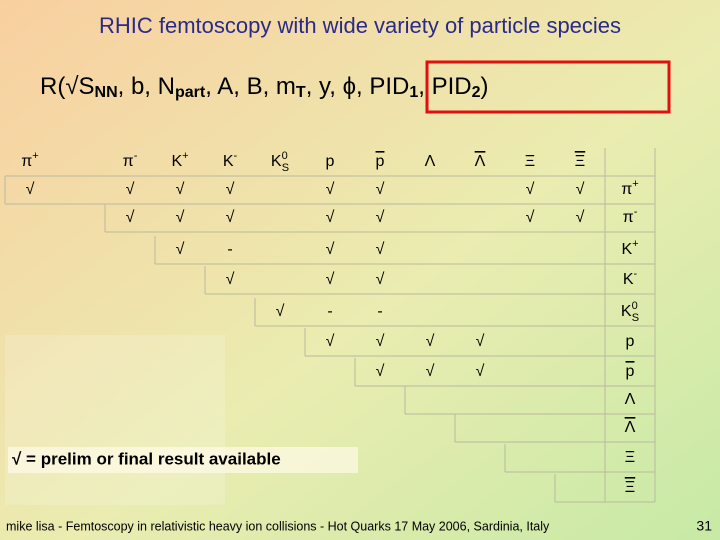  I want to click on column-header: π+, so click(29, 160).